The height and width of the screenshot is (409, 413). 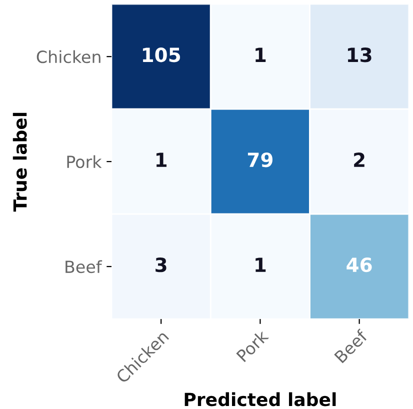 What do you see at coordinates (84, 267) in the screenshot?
I see `y-tick-label: Beef` at bounding box center [84, 267].